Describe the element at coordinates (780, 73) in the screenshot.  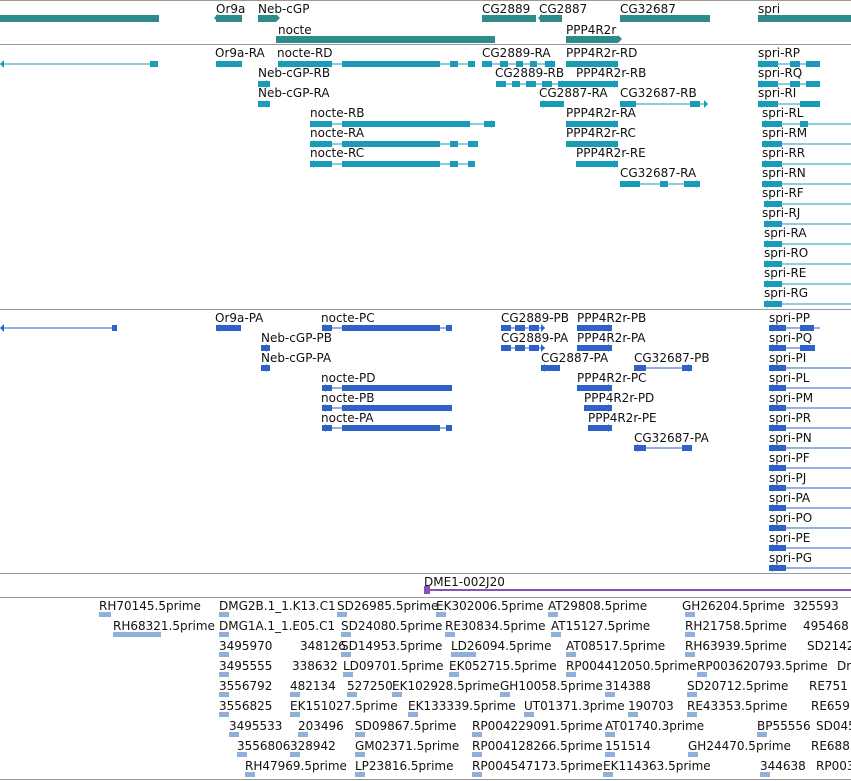
I see `transcript-label: spri-RQ` at that location.